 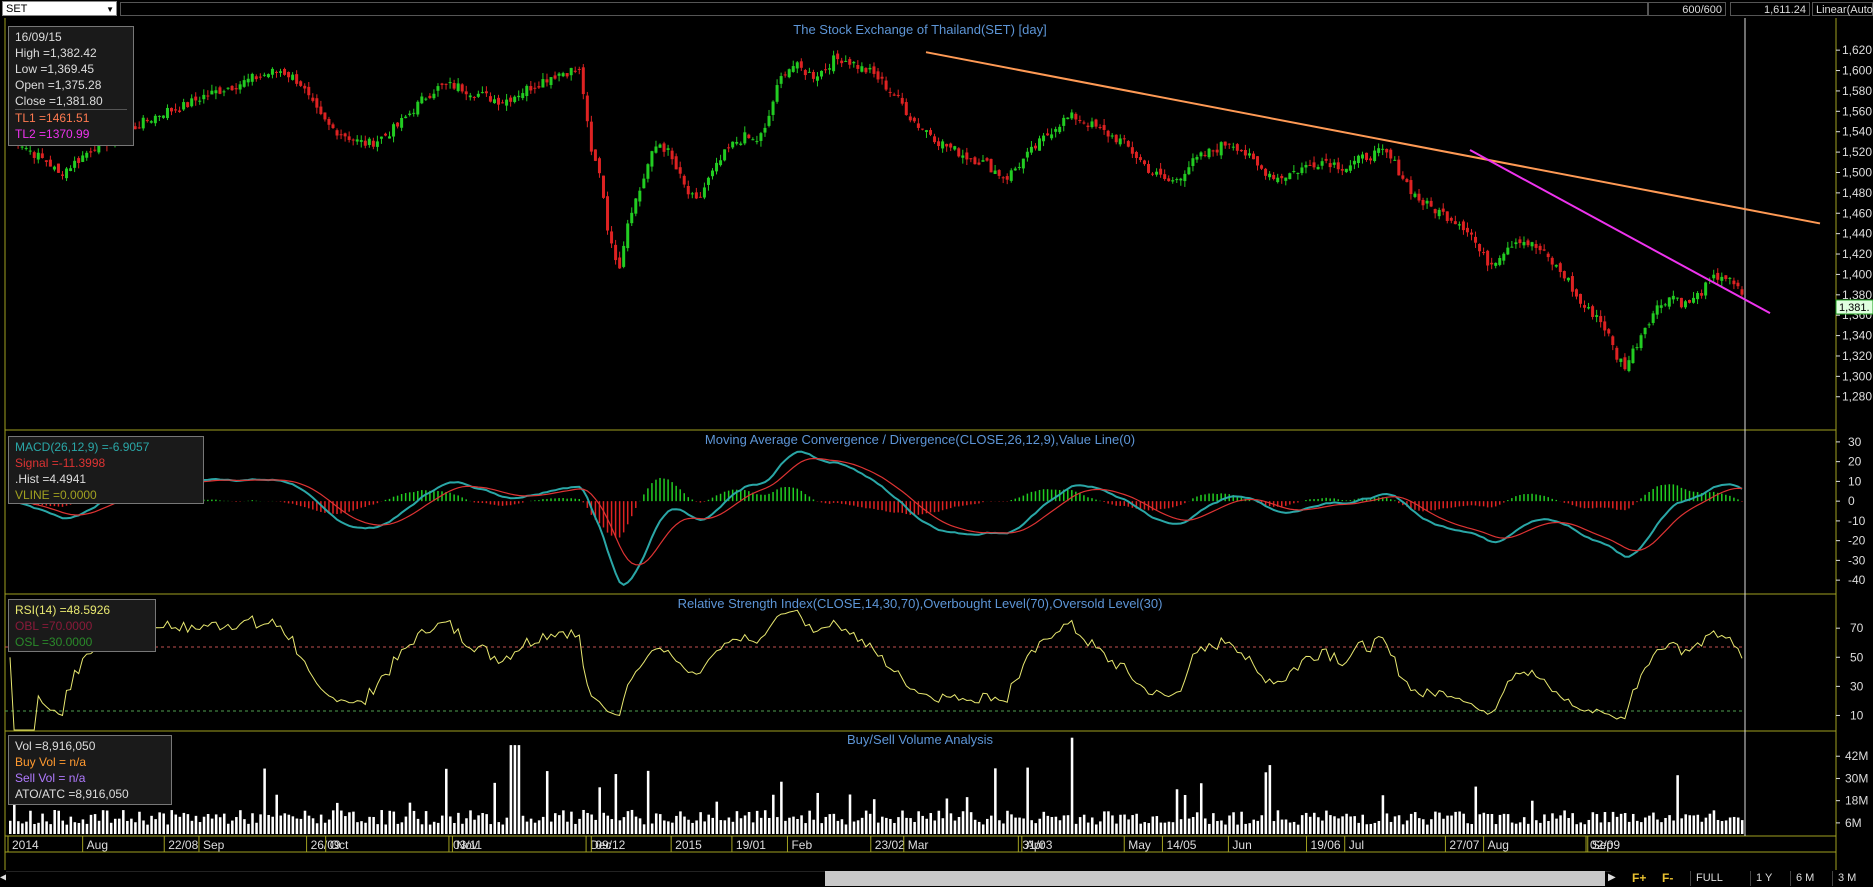 I want to click on chevron-down-icon: ▼, so click(x=110, y=9).